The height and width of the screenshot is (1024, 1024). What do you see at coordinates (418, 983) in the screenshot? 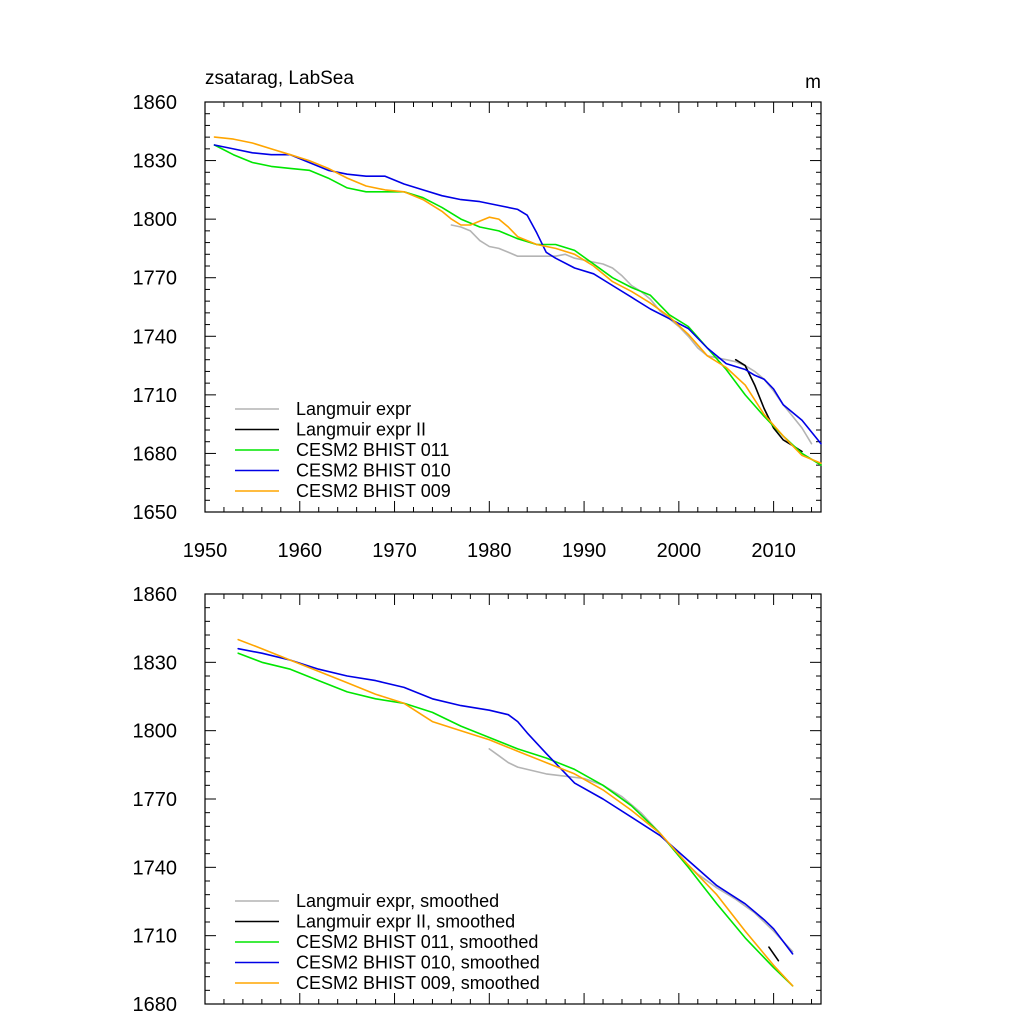
I see `bottom-legend-label: CESM2 BHIST 009, smoothed` at bounding box center [418, 983].